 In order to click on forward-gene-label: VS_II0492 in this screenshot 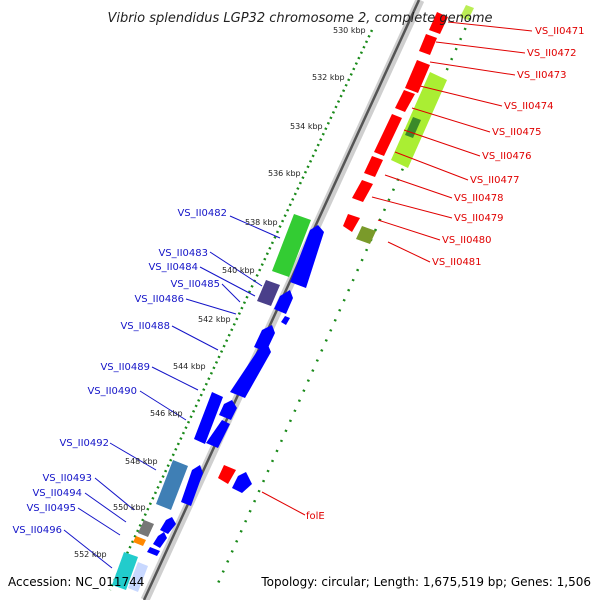, I will do `click(84, 443)`.